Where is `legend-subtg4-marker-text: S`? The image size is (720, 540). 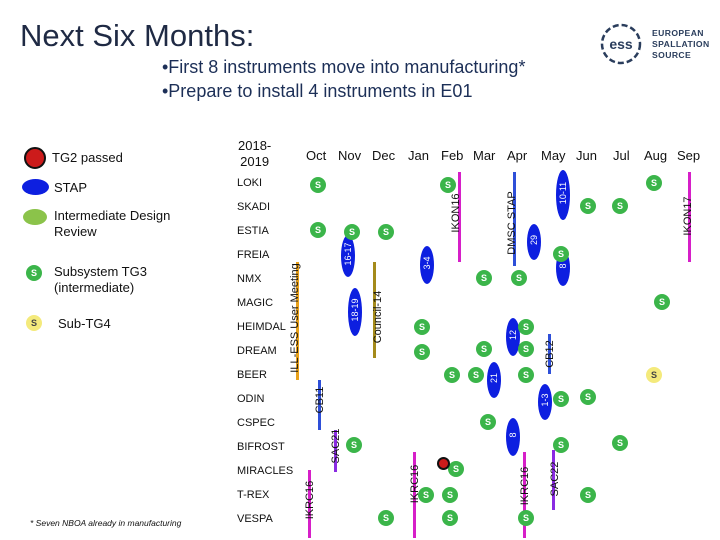 legend-subtg4-marker-text: S is located at coordinates (33, 323).